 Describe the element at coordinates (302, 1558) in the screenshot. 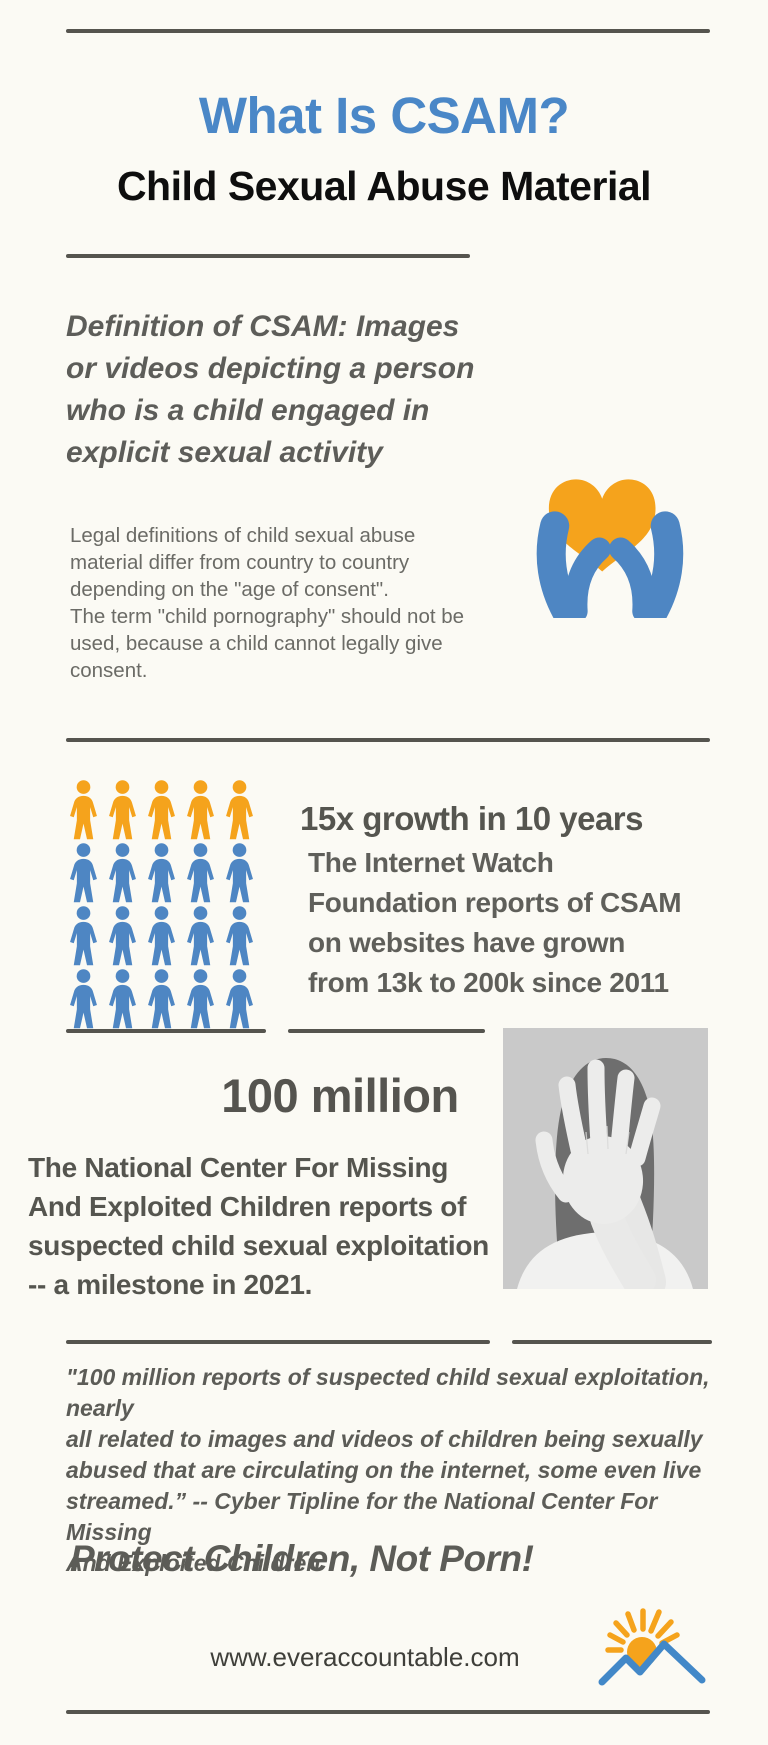

I see `slogan-text: Protect Children, Not Porn!` at that location.